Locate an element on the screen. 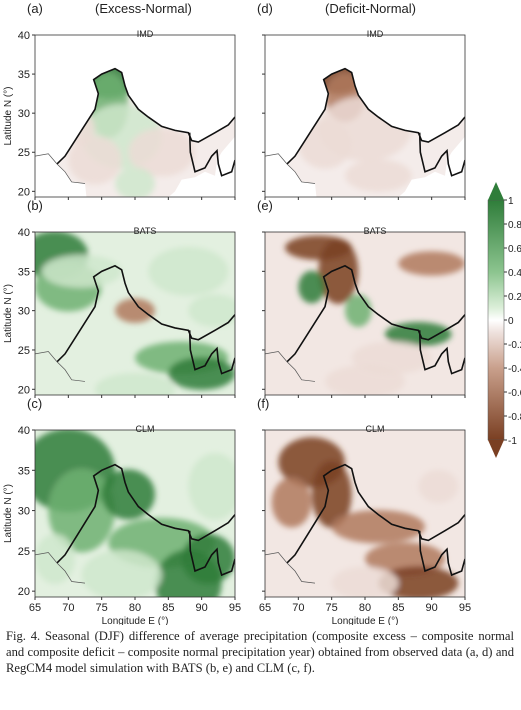  x-tick-label: 90 is located at coordinates (432, 608).